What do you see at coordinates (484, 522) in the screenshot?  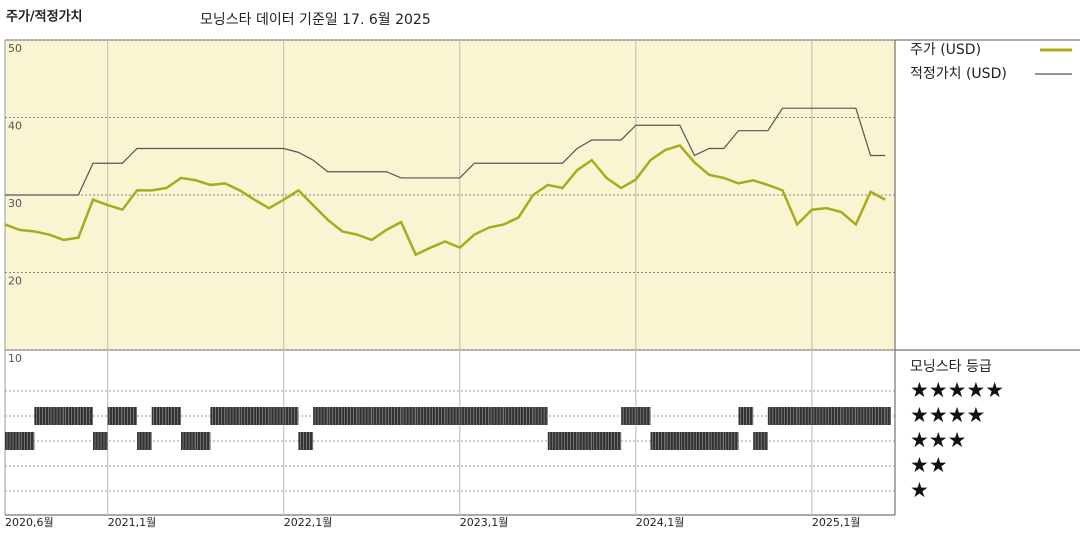 I see `x-tick-label: 2023,1월` at bounding box center [484, 522].